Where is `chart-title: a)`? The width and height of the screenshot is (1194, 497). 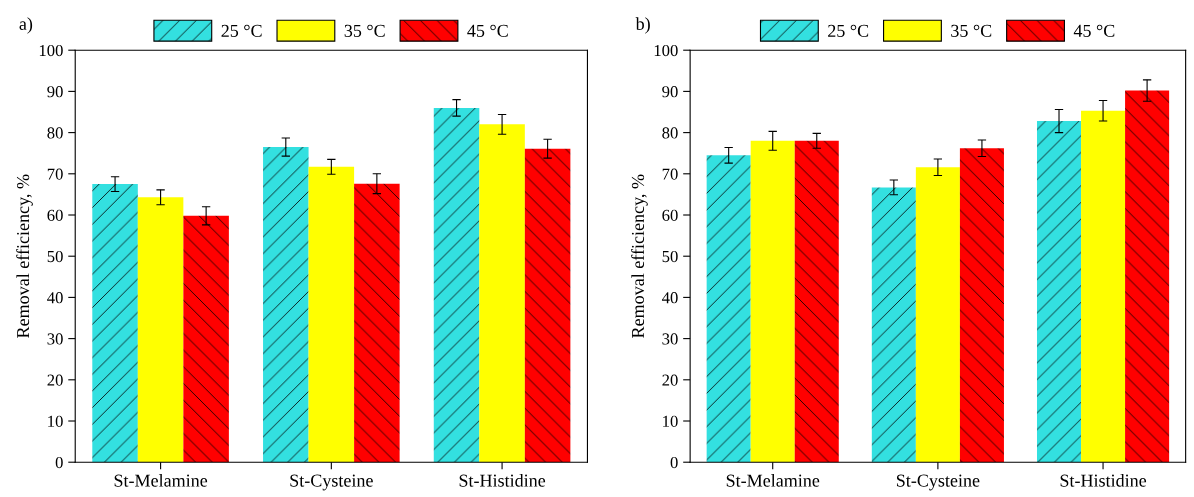
chart-title: a) is located at coordinates (26, 25).